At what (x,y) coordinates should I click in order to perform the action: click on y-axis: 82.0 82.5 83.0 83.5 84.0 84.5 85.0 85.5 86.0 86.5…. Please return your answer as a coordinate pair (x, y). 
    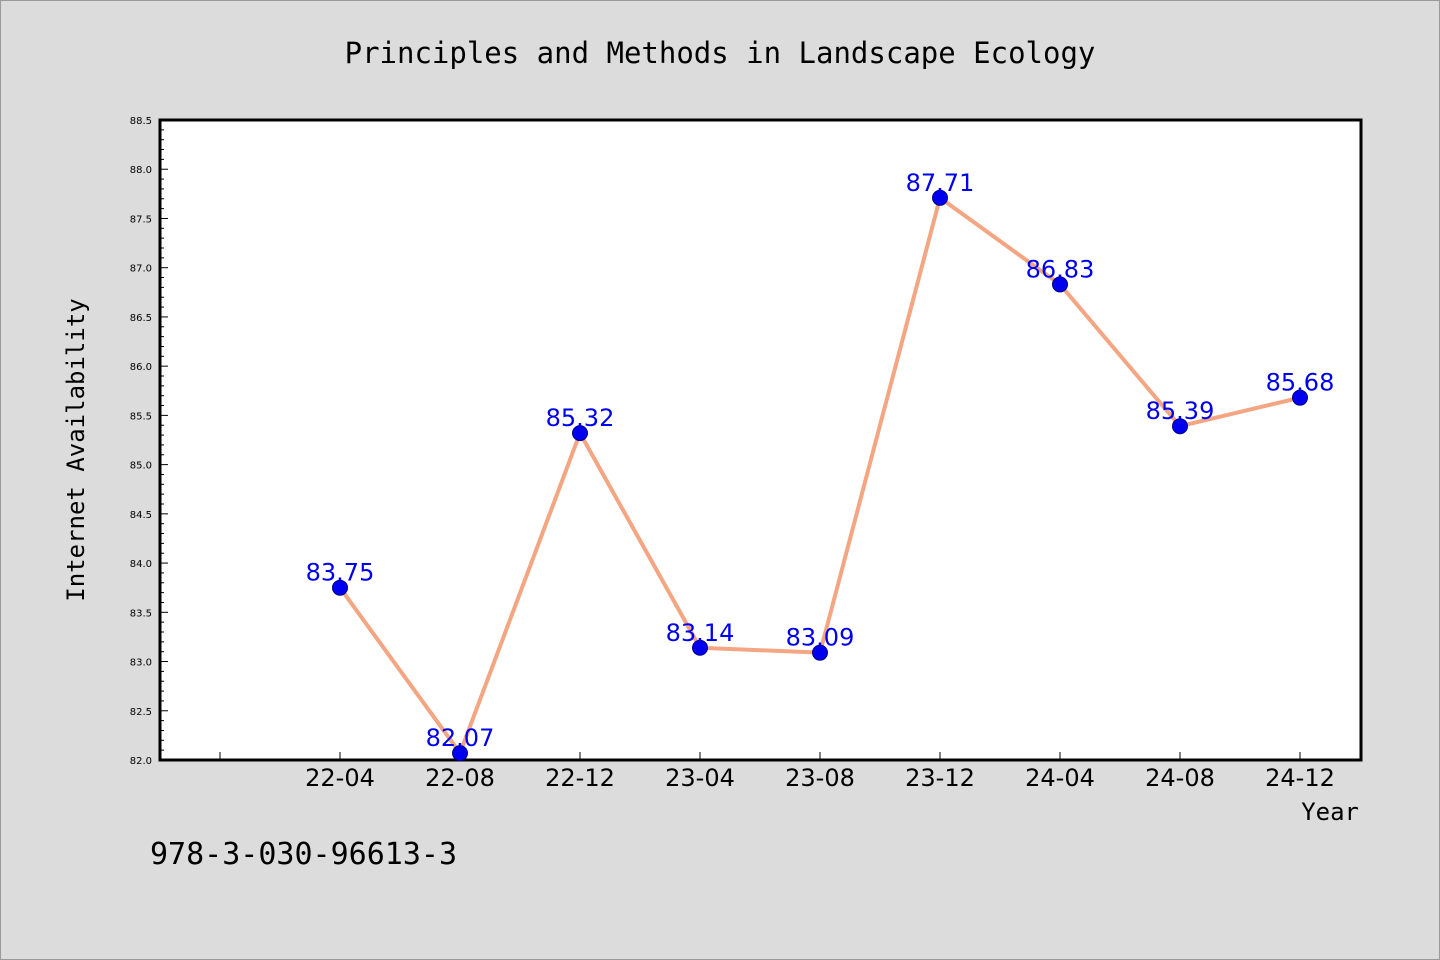
    Looking at the image, I should click on (149, 441).